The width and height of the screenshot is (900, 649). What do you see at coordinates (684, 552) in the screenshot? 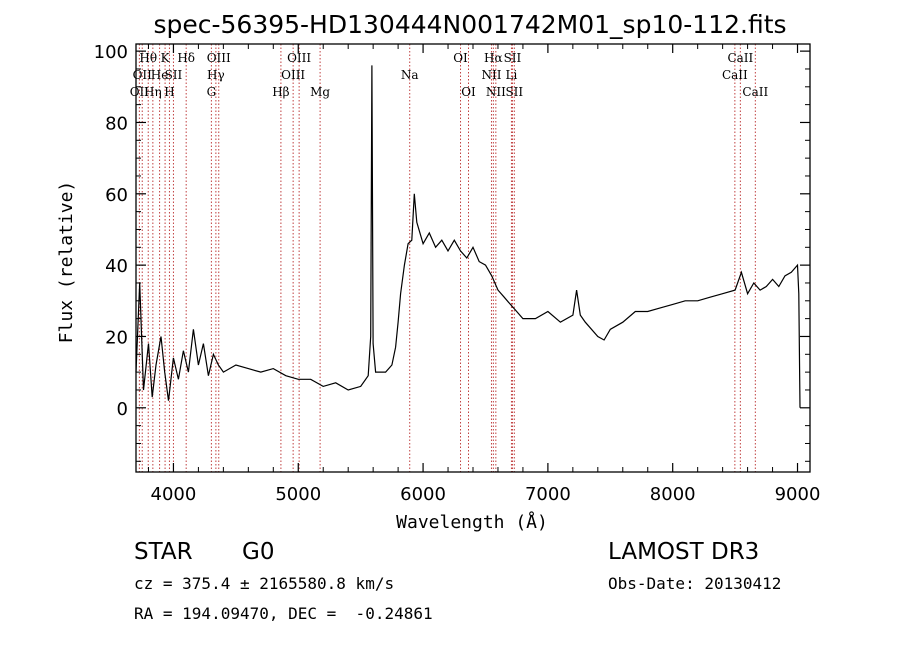
I see `survey-label: LAMOST DR3` at bounding box center [684, 552].